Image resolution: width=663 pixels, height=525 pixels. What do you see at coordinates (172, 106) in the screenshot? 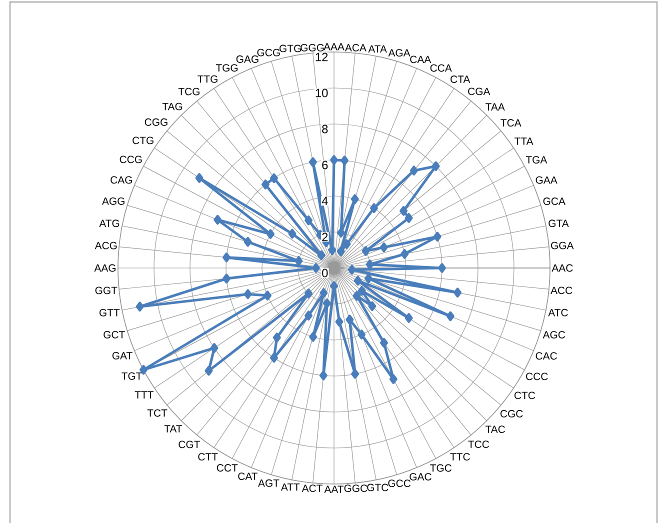
I see `spoke-label: TAG` at bounding box center [172, 106].